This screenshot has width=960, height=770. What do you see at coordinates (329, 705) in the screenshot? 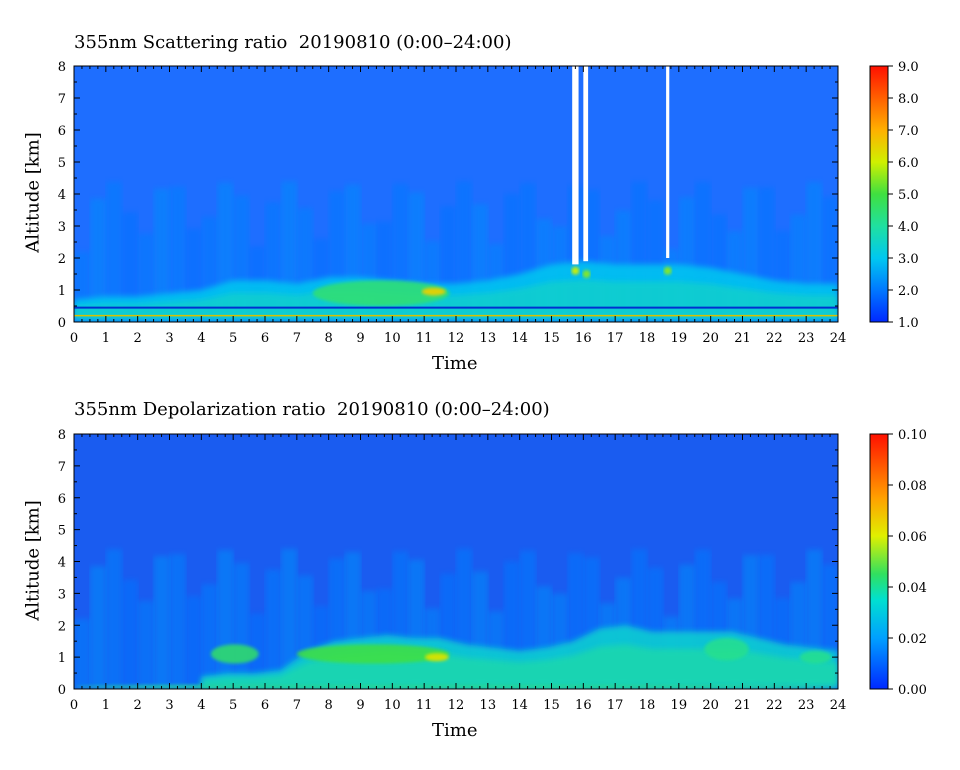
I see `x-tick-label: 8` at bounding box center [329, 705].